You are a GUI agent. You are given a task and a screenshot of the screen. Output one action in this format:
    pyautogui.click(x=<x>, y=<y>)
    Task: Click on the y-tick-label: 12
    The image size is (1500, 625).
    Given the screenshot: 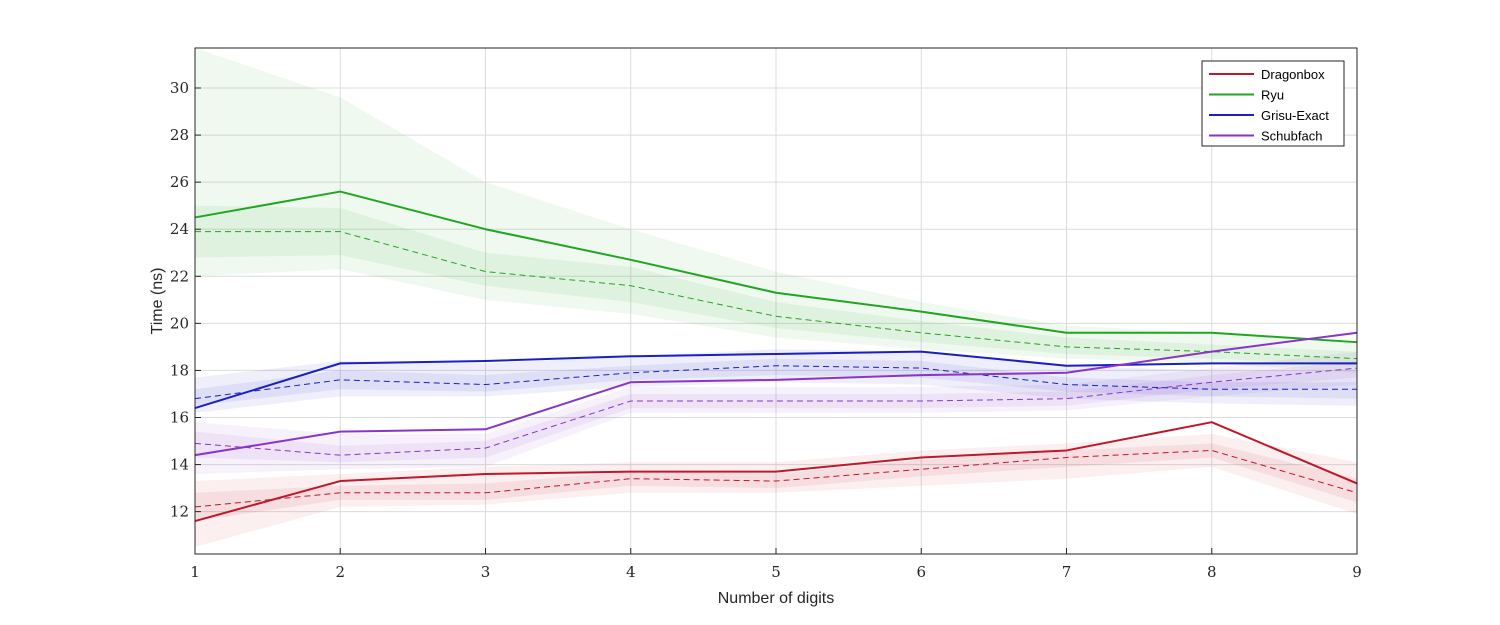 What is the action you would take?
    pyautogui.click(x=179, y=512)
    